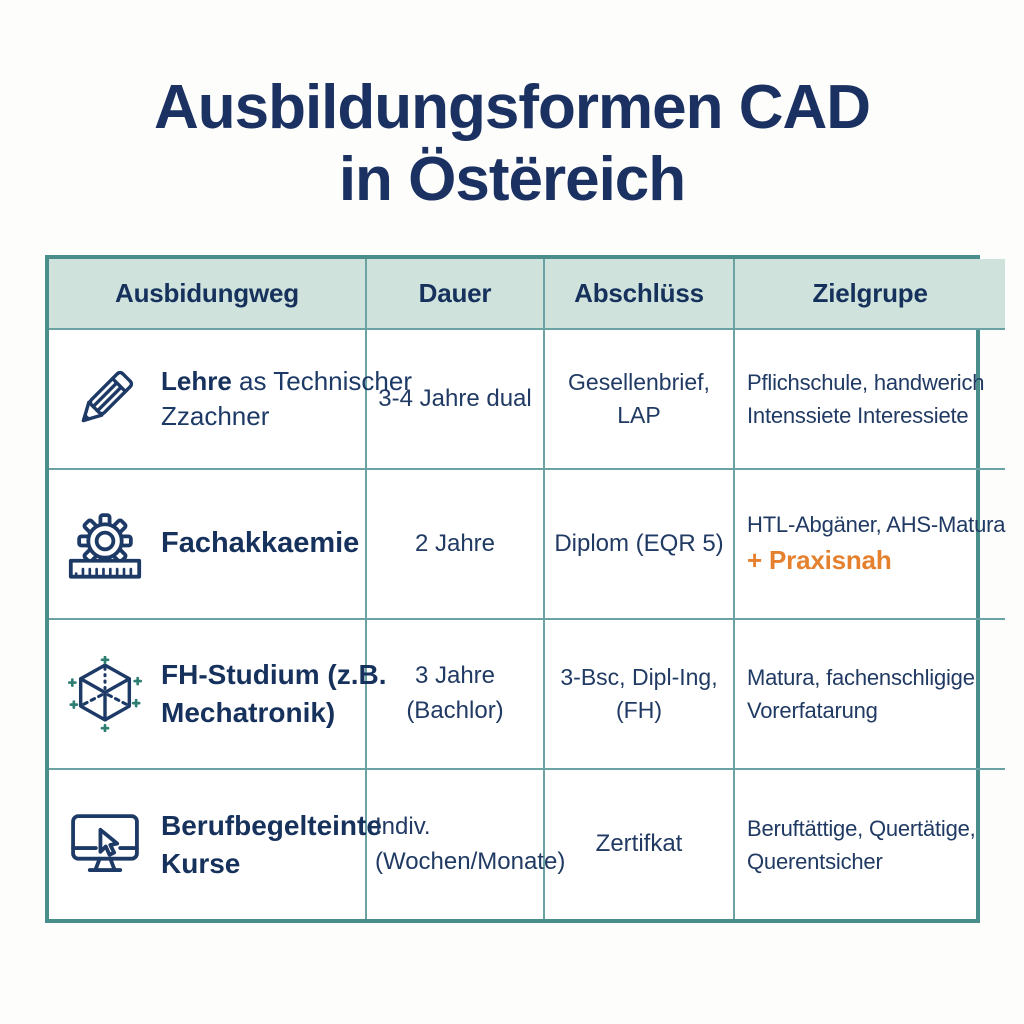 The height and width of the screenshot is (1024, 1024). Describe the element at coordinates (640, 400) in the screenshot. I see `row-lehre-abschluss-cell: Gesellenbrief, LAP` at that location.